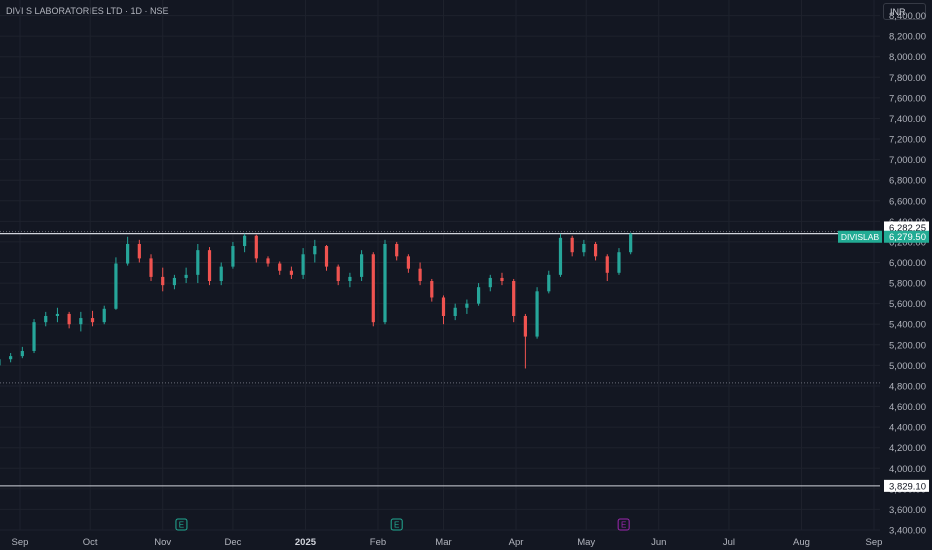 This screenshot has width=932, height=550. I want to click on y-tick-label: 4,400.00, so click(907, 428).